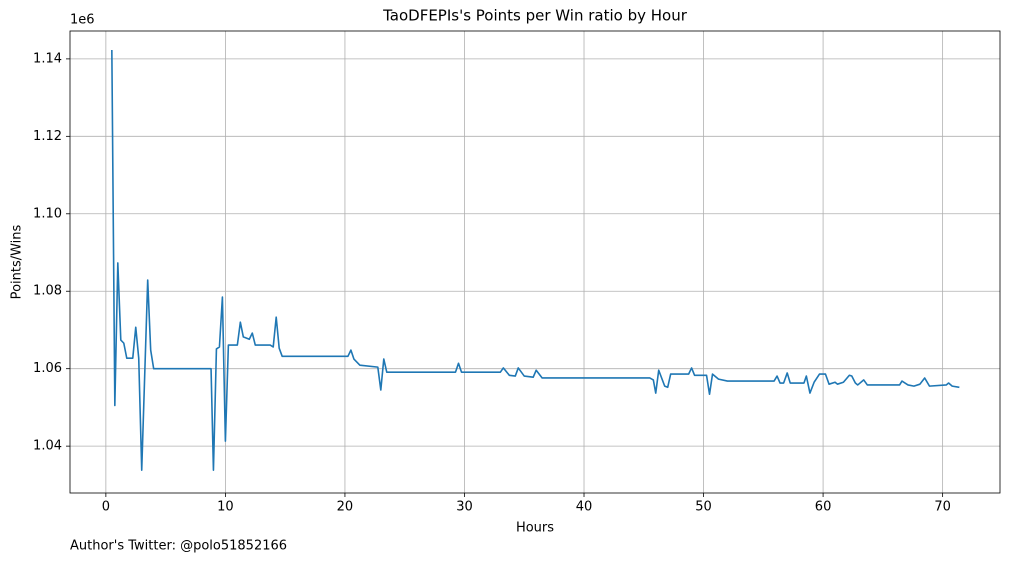 The image size is (1010, 566). I want to click on x-tick-label: 60, so click(823, 507).